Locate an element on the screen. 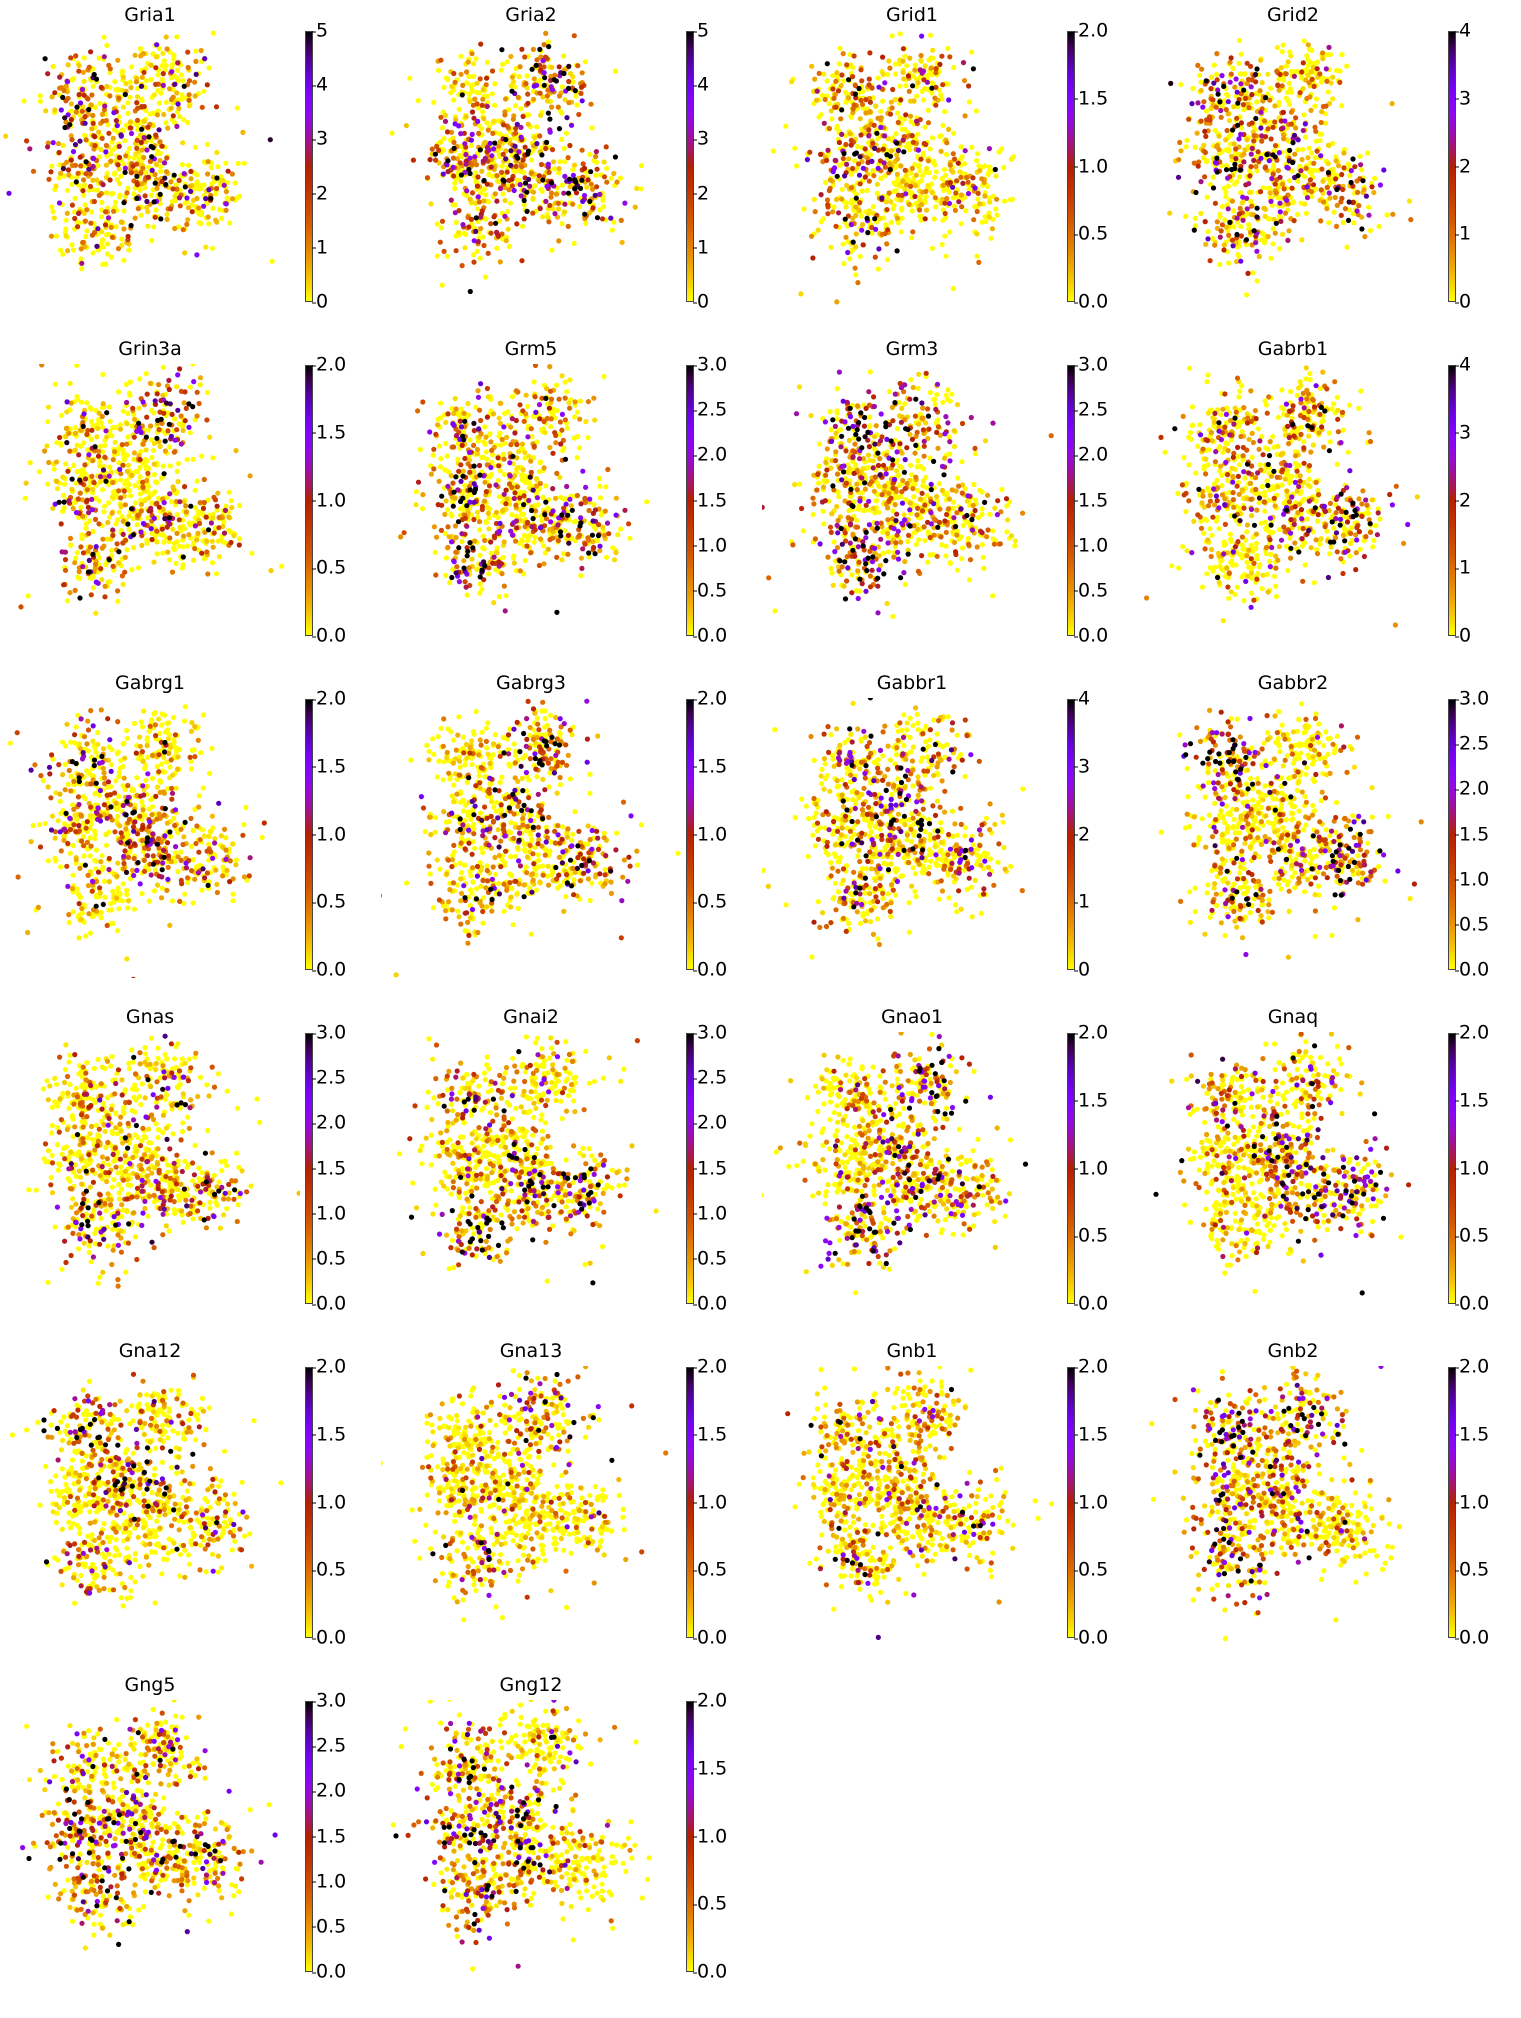 This screenshot has height=2018, width=1521. scatter-plot is located at coordinates (893, 168).